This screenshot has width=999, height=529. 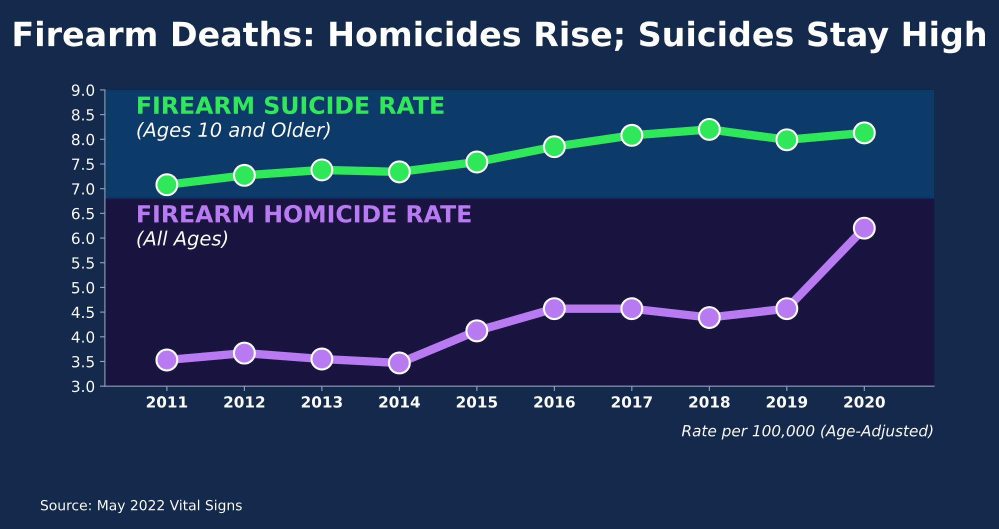 What do you see at coordinates (83, 189) in the screenshot?
I see `y-tick-label: 7.0` at bounding box center [83, 189].